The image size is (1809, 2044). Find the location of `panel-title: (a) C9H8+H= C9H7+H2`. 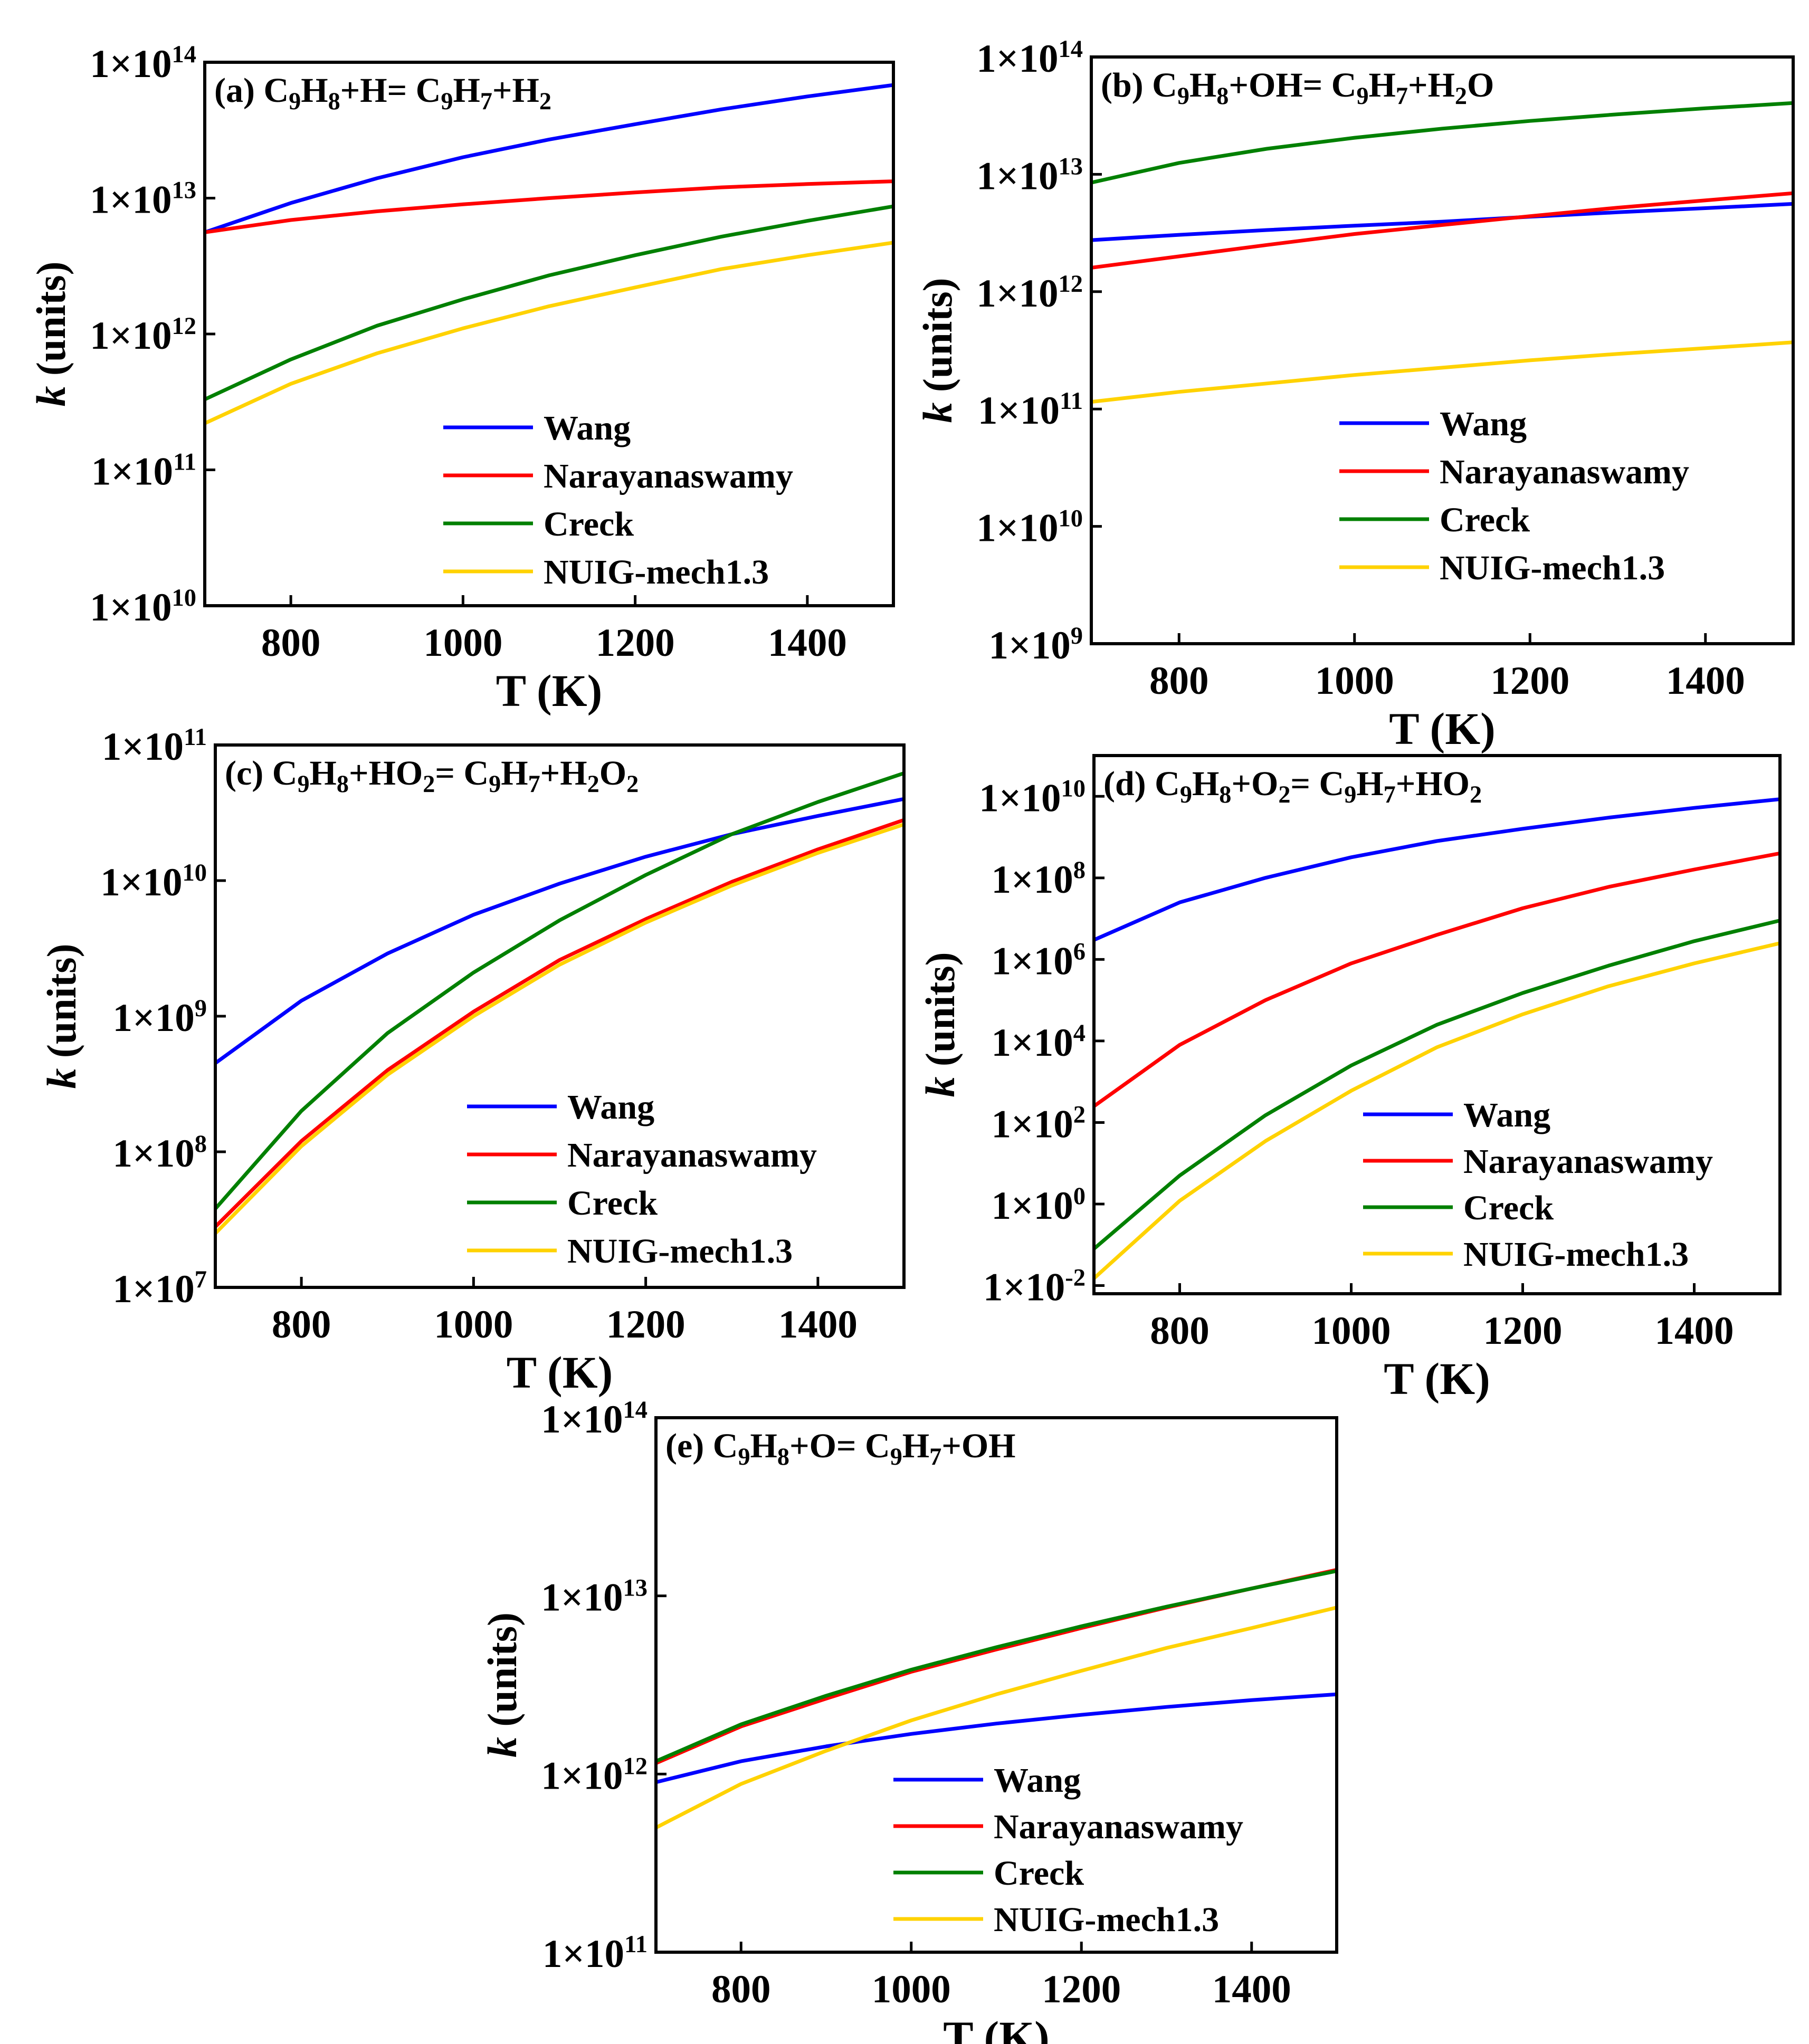

panel-title: (a) C9H8+H= C9H7+H2 is located at coordinates (382, 92).